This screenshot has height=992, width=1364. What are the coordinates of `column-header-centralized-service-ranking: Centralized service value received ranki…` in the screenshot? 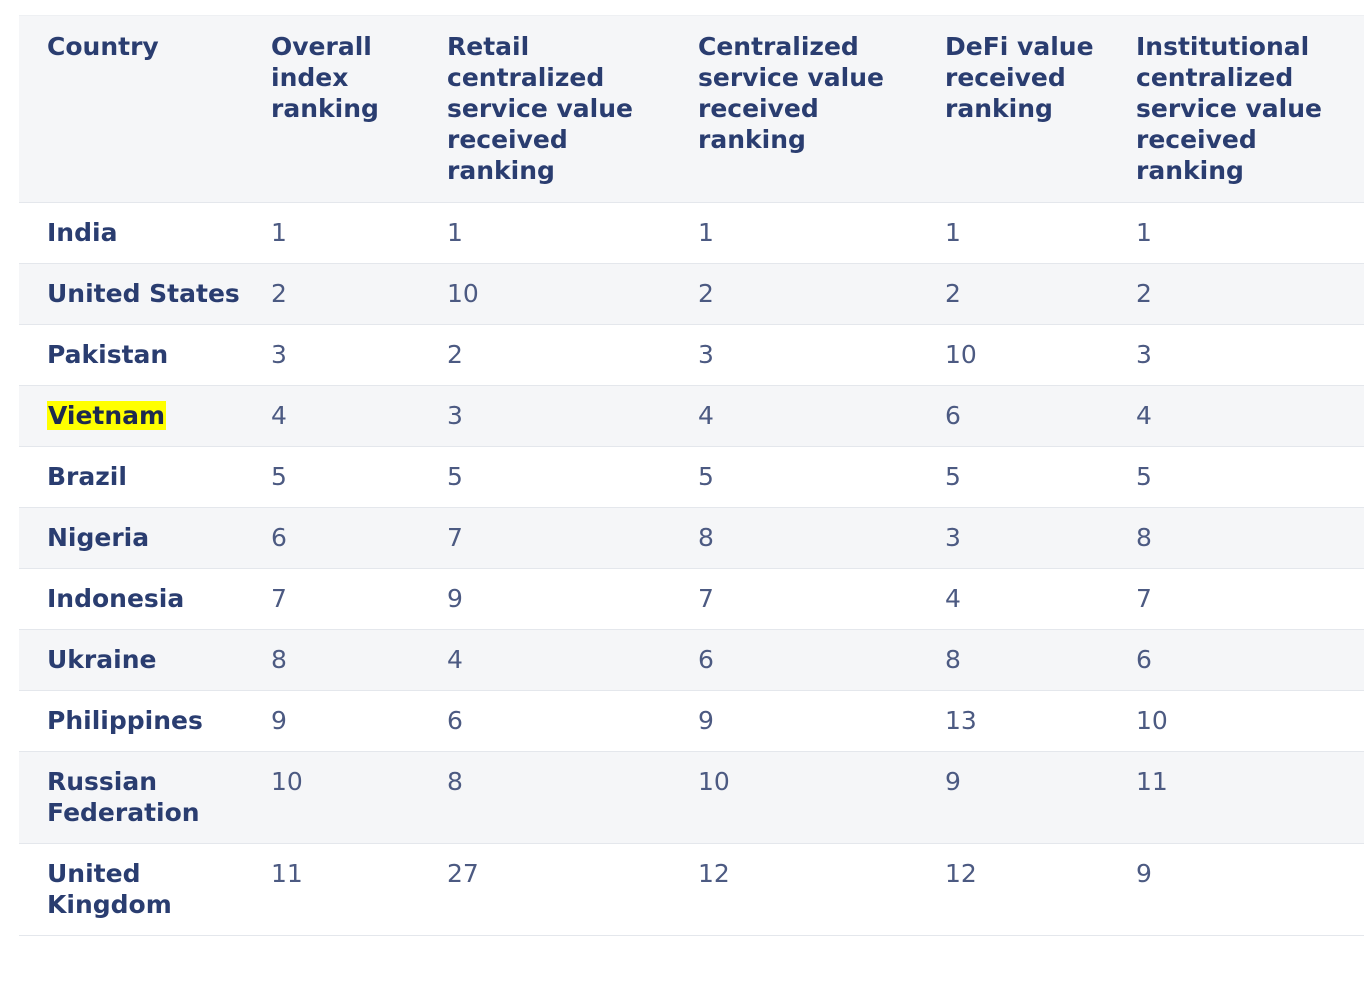 It's located at (793, 109).